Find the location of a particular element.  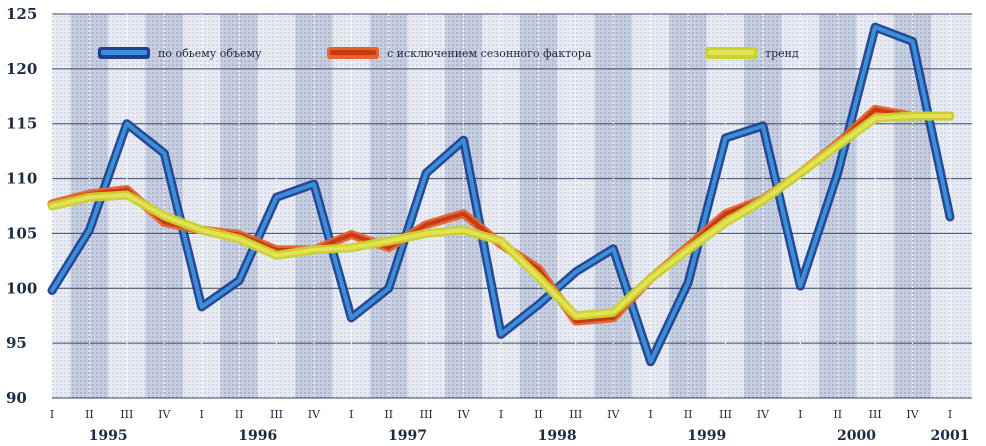

y-tick-label: 100 is located at coordinates (21, 288).